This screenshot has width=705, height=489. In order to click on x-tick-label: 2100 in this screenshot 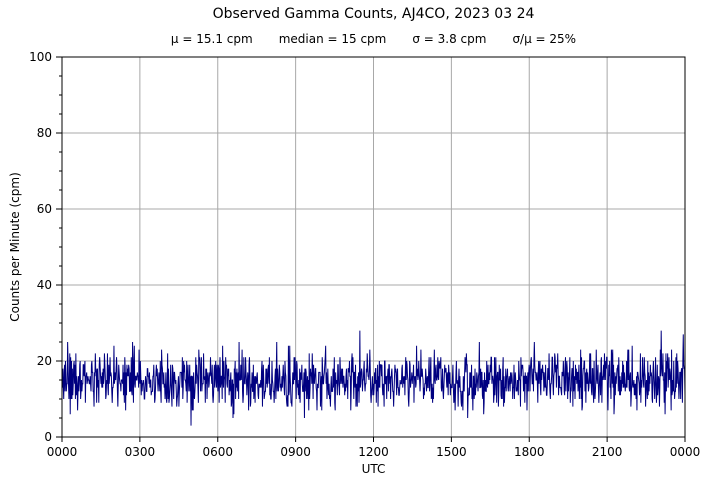, I will do `click(607, 452)`.